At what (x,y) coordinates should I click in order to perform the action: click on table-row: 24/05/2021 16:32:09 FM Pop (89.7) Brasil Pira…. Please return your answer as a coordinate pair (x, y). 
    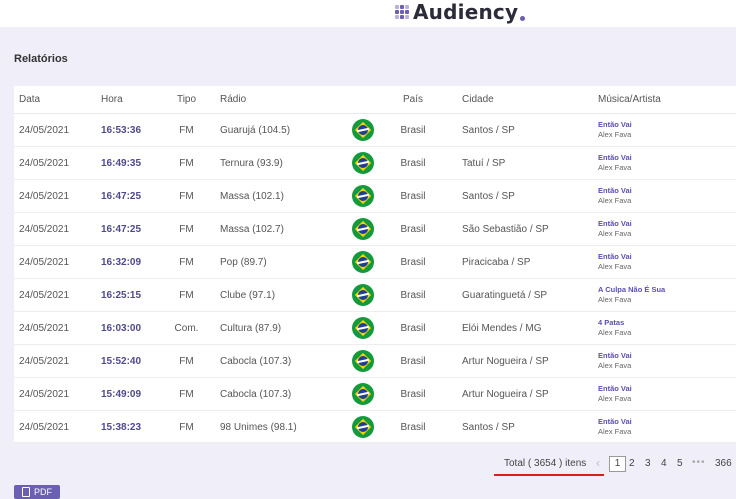
    Looking at the image, I should click on (375, 262).